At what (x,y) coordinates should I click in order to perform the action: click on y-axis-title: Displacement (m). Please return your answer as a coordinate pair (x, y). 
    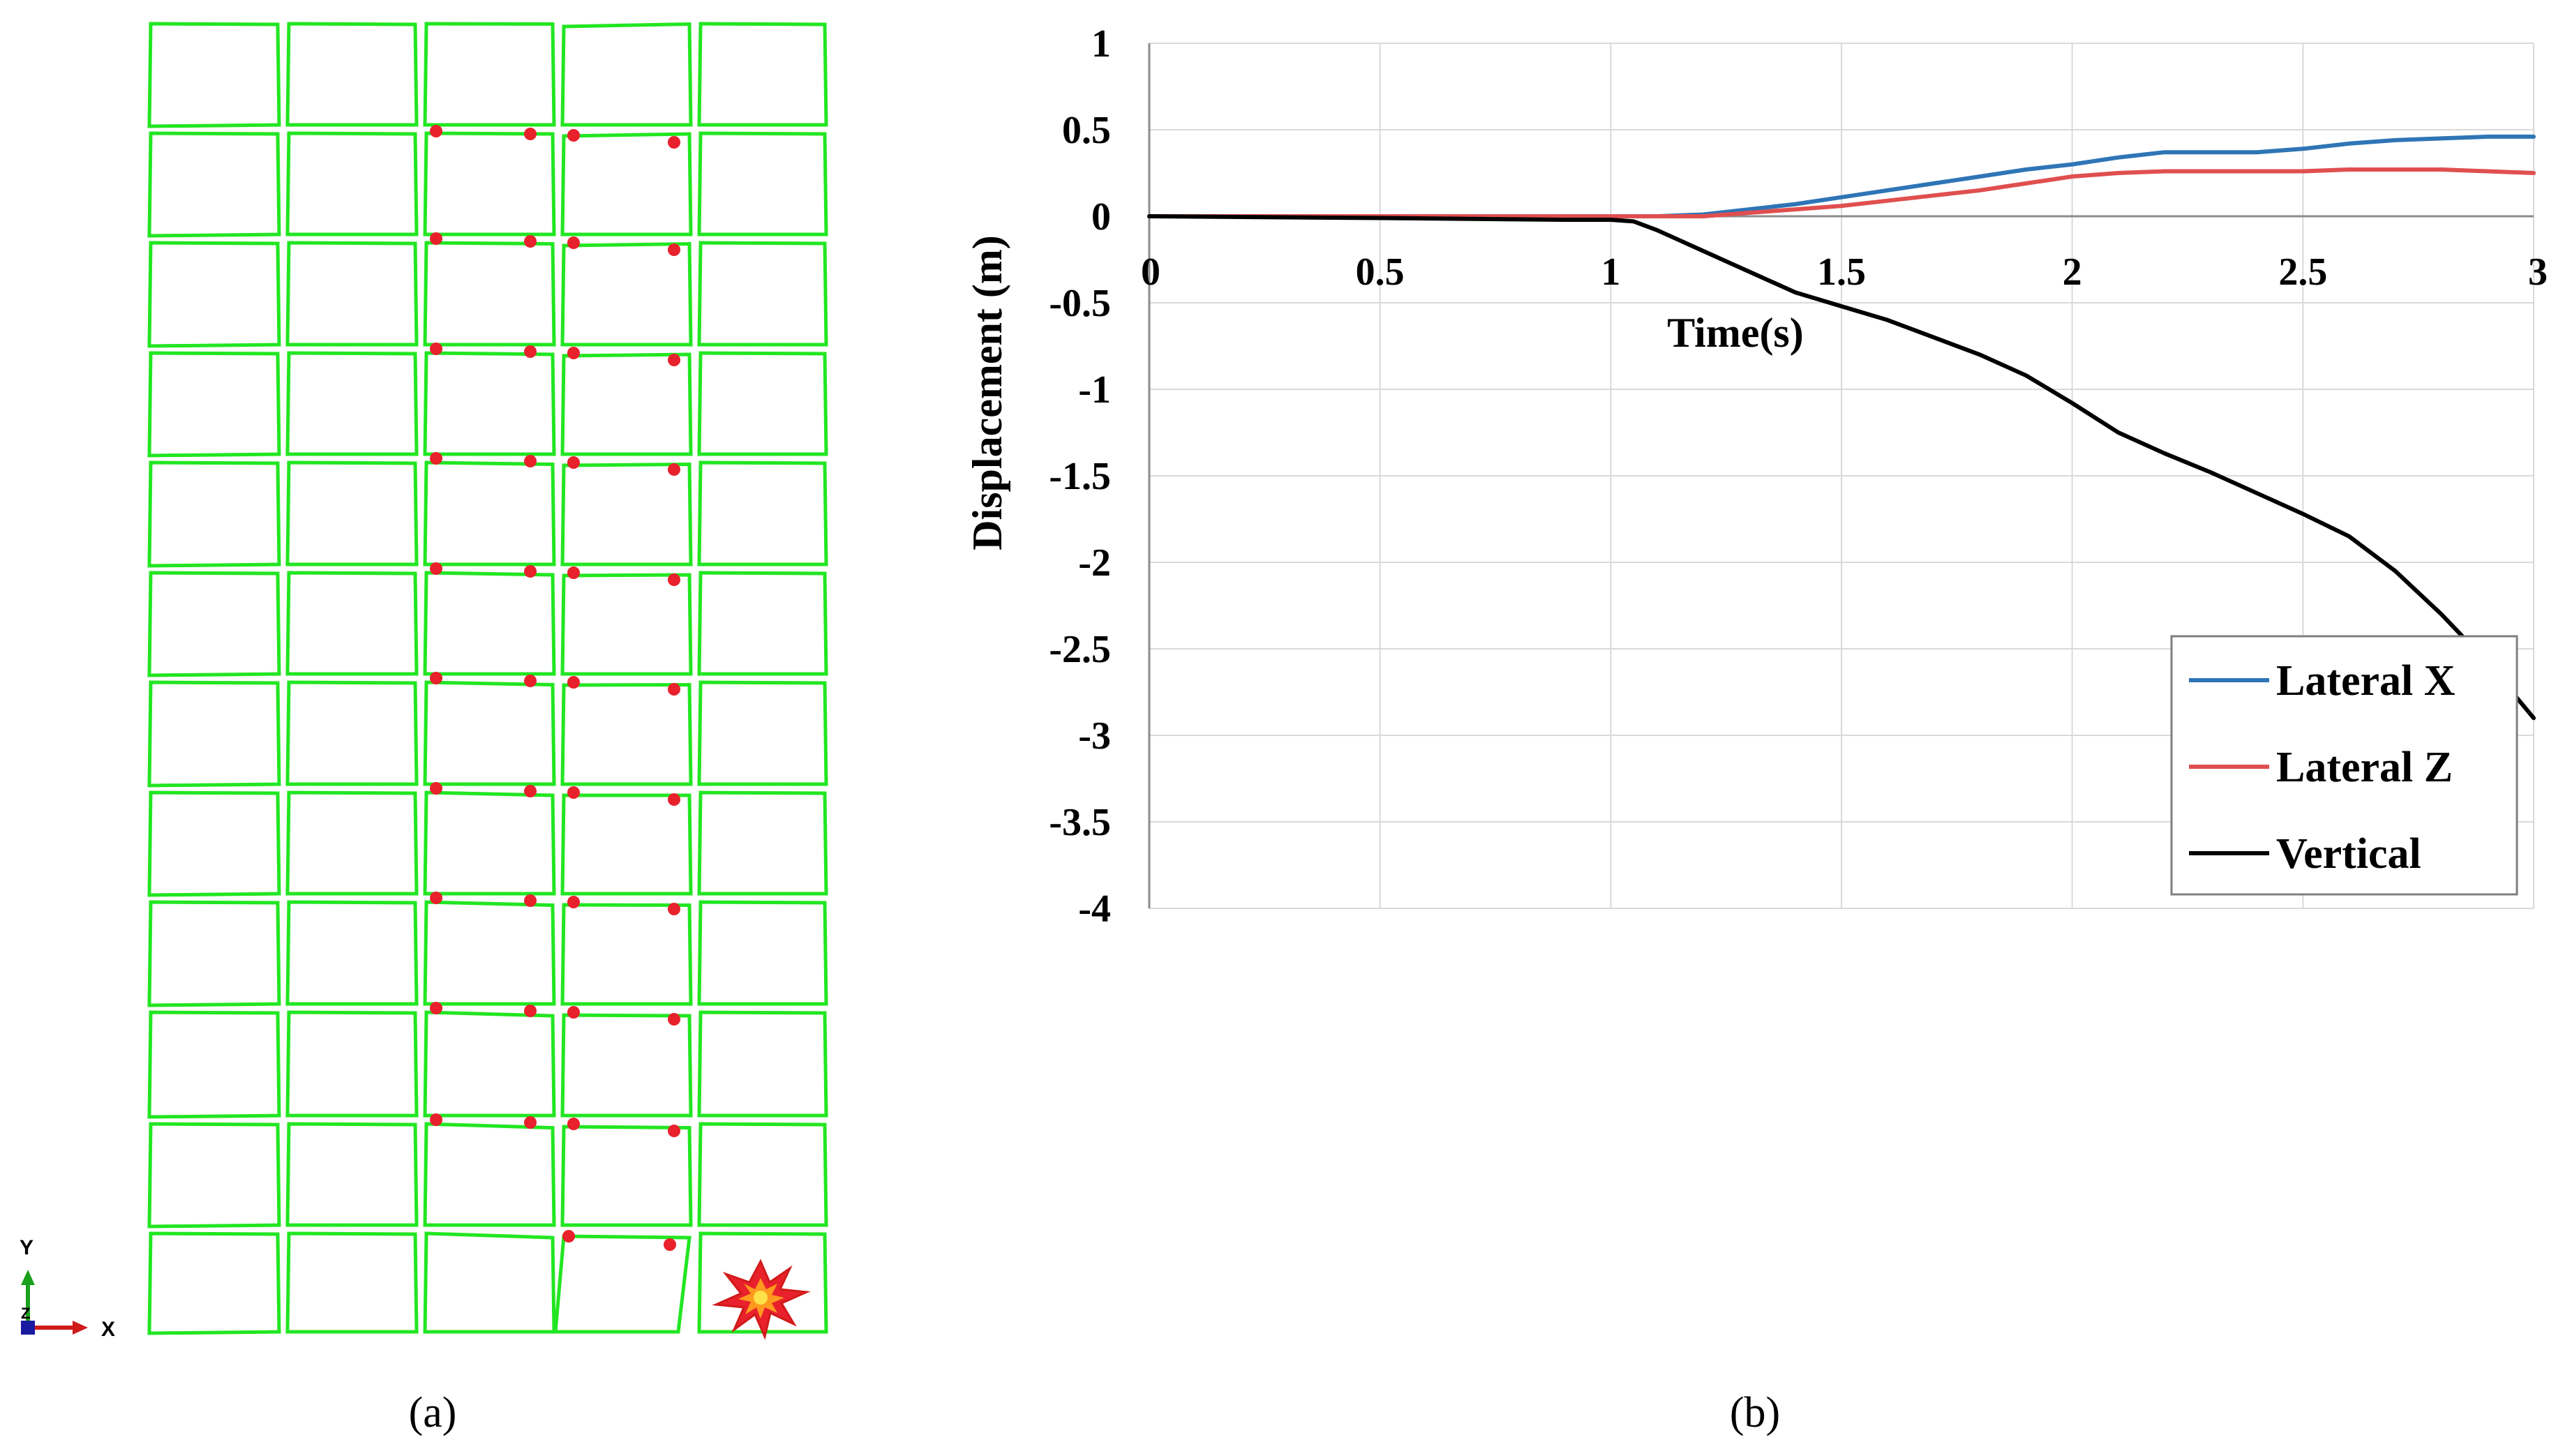
    Looking at the image, I should click on (987, 392).